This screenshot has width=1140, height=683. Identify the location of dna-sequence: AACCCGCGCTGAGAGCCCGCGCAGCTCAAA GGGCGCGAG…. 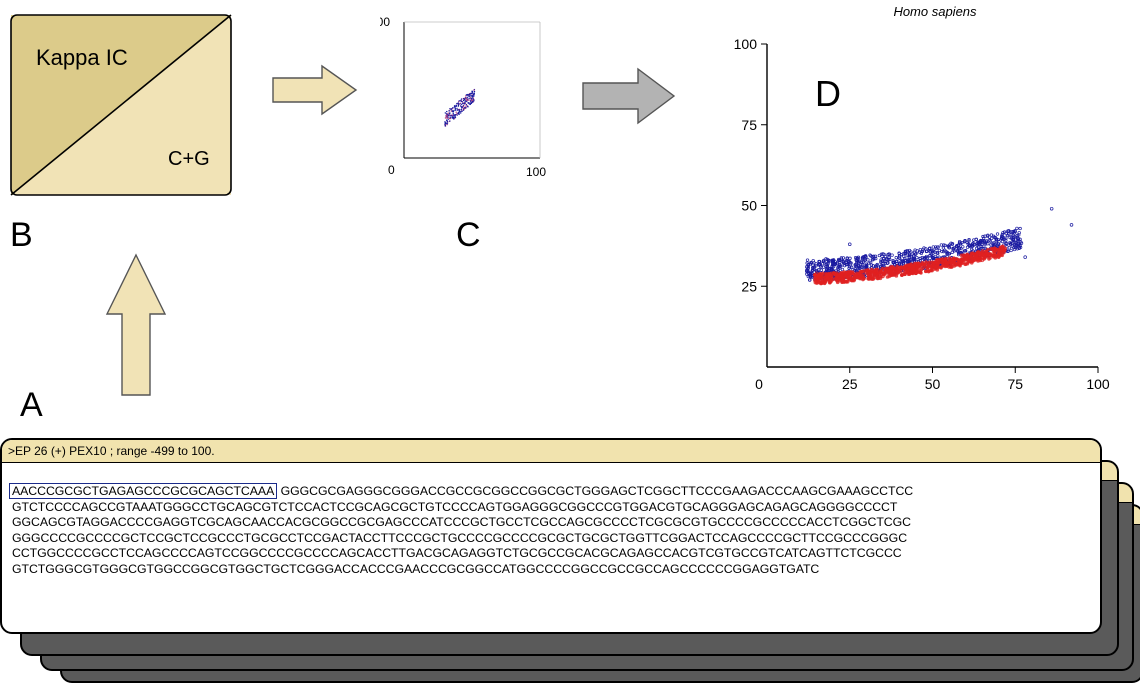
(550, 530).